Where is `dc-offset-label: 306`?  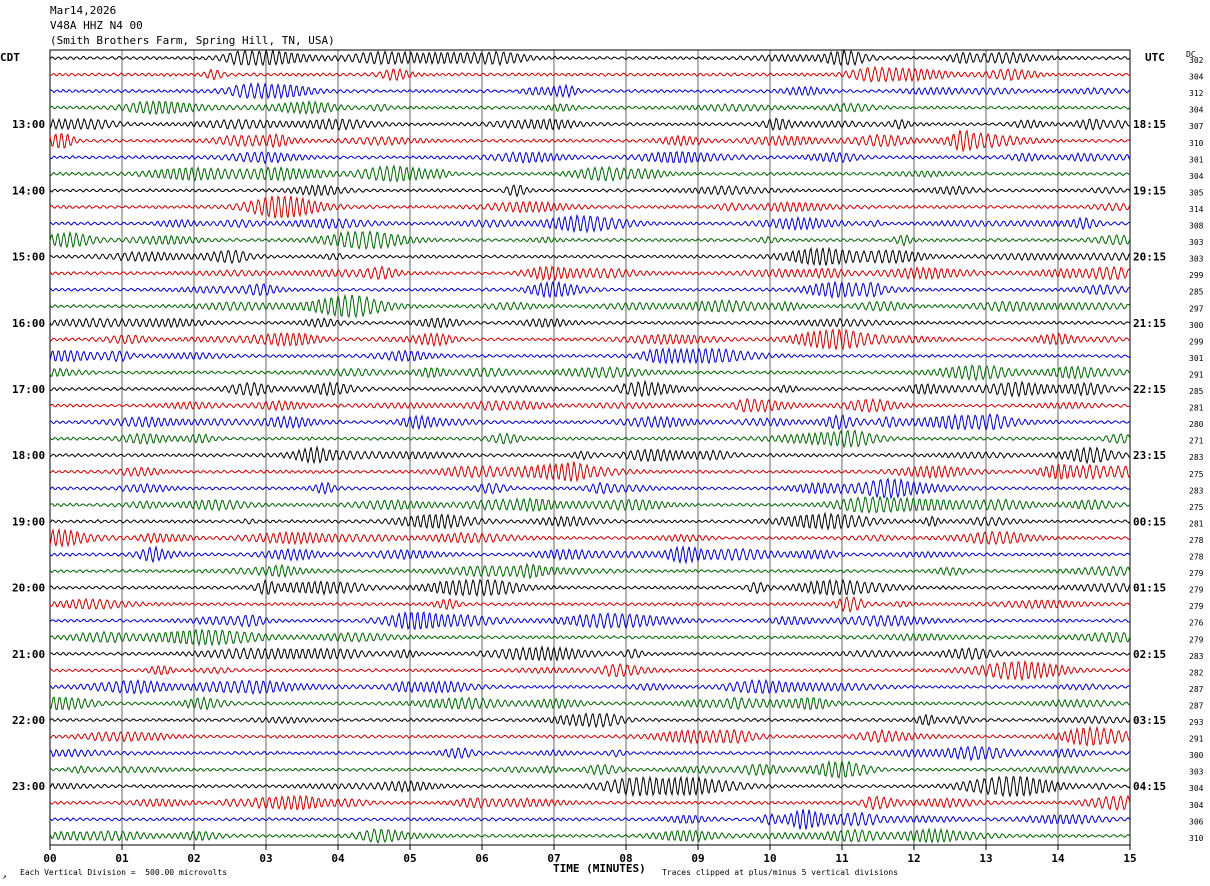 dc-offset-label: 306 is located at coordinates (1196, 821).